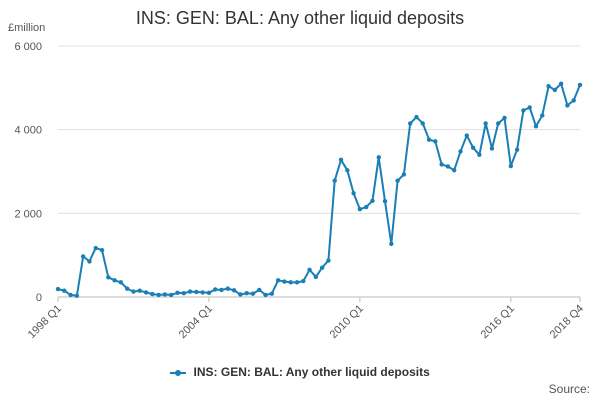  I want to click on y-tick-label: 4 000, so click(28, 131).